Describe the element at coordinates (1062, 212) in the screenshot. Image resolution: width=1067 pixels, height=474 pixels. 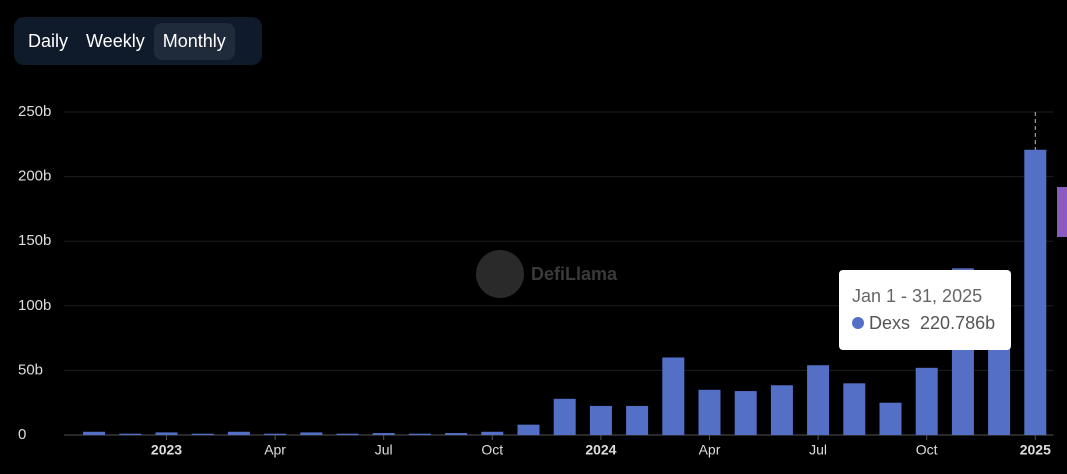
I see `side-handle` at that location.